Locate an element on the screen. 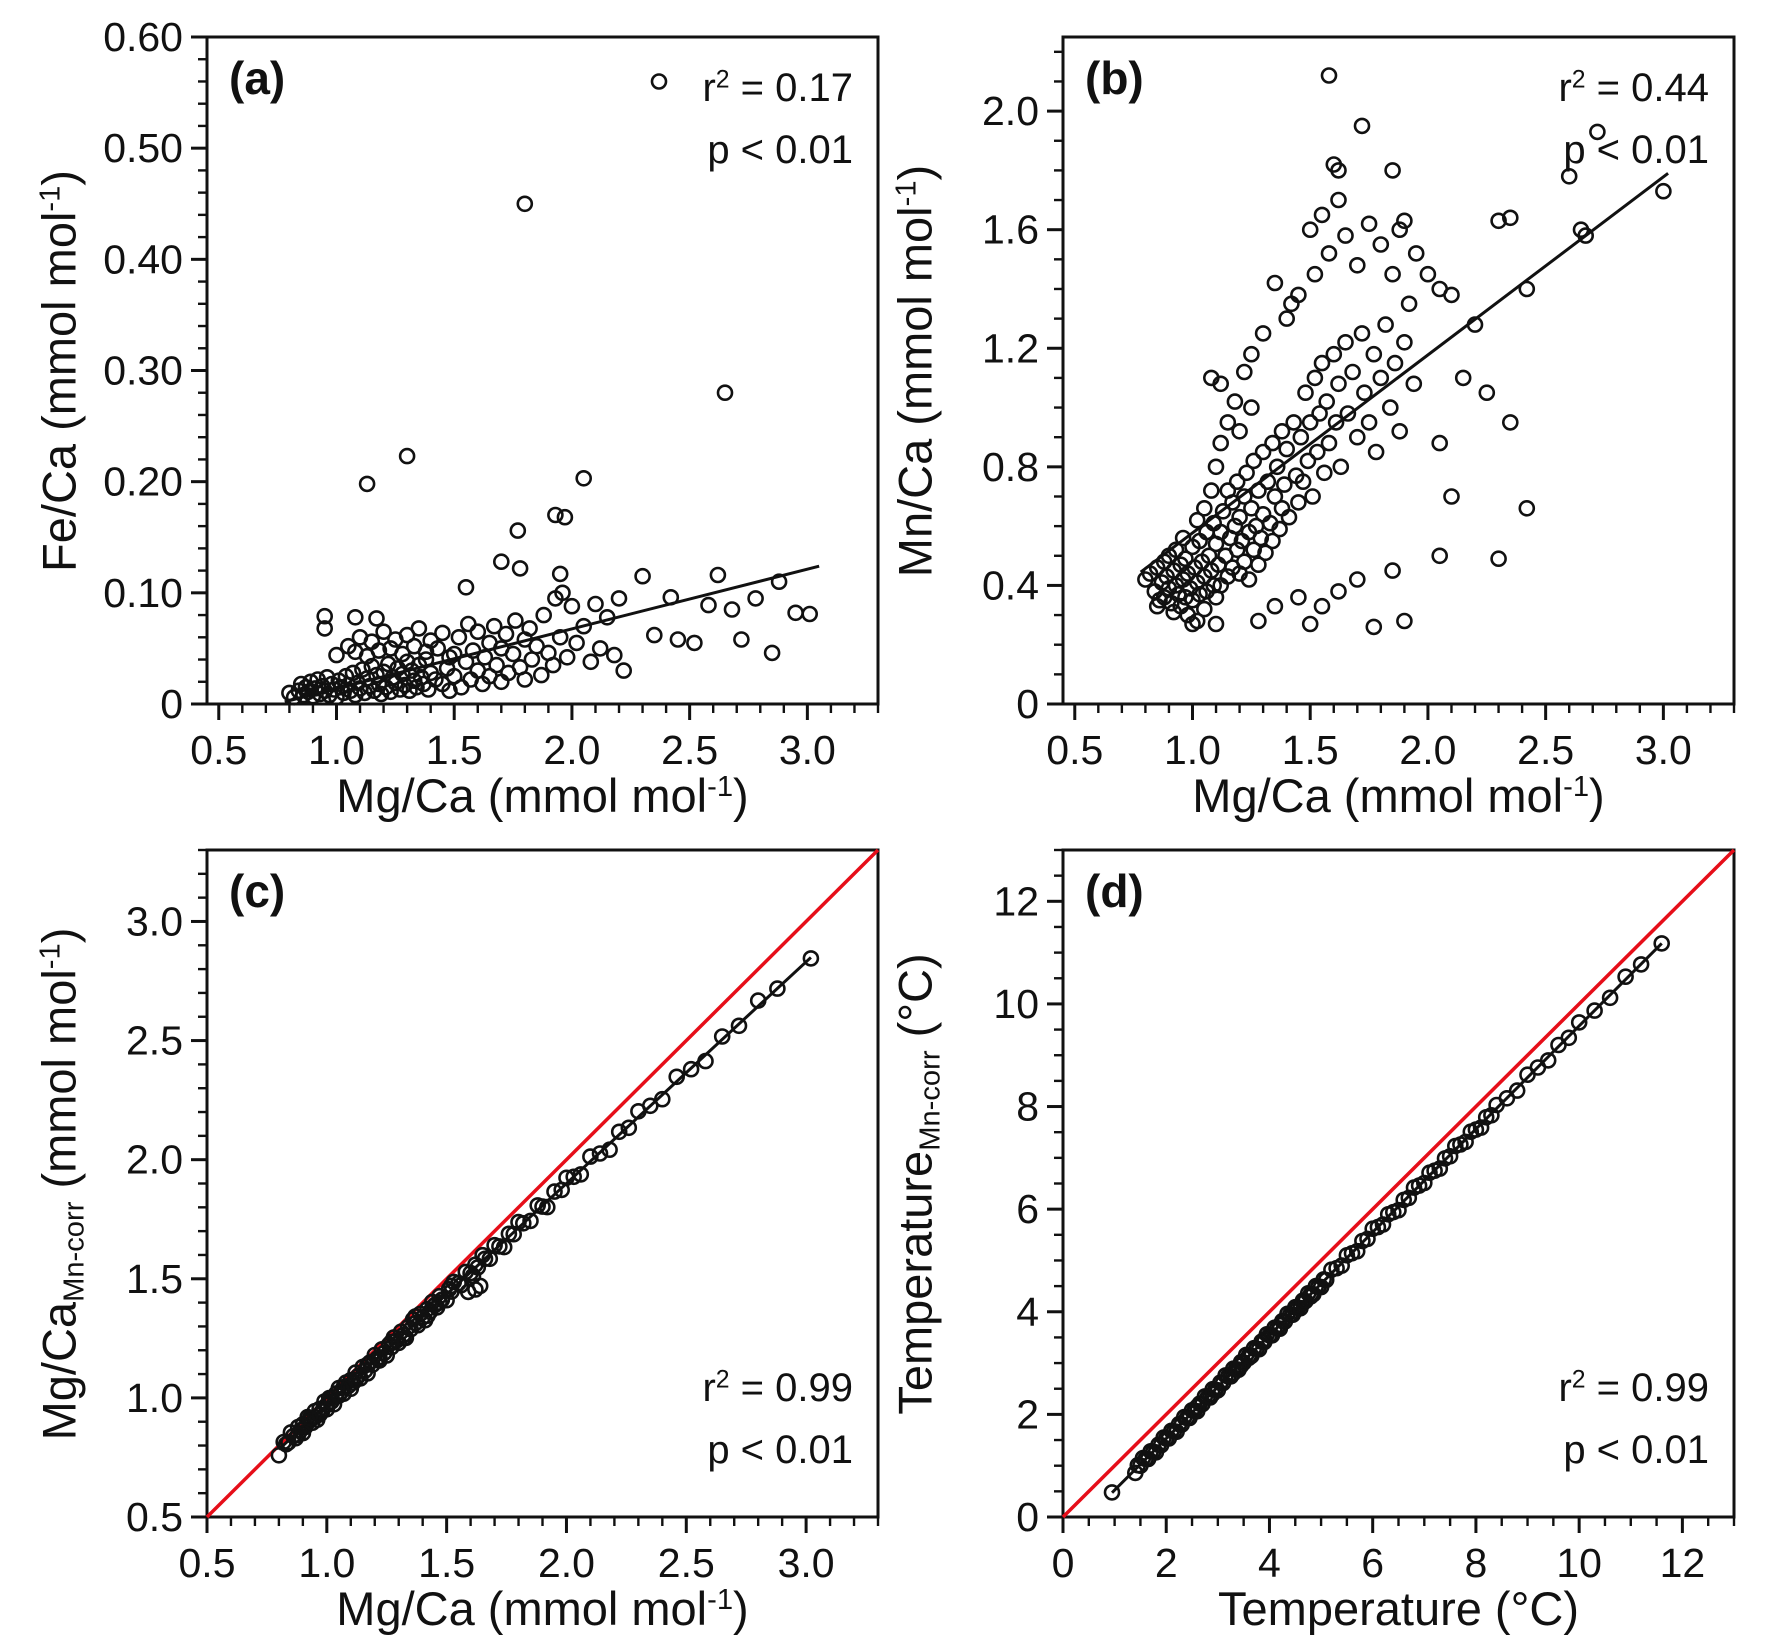  svg-text: 0.20 is located at coordinates (143, 482).